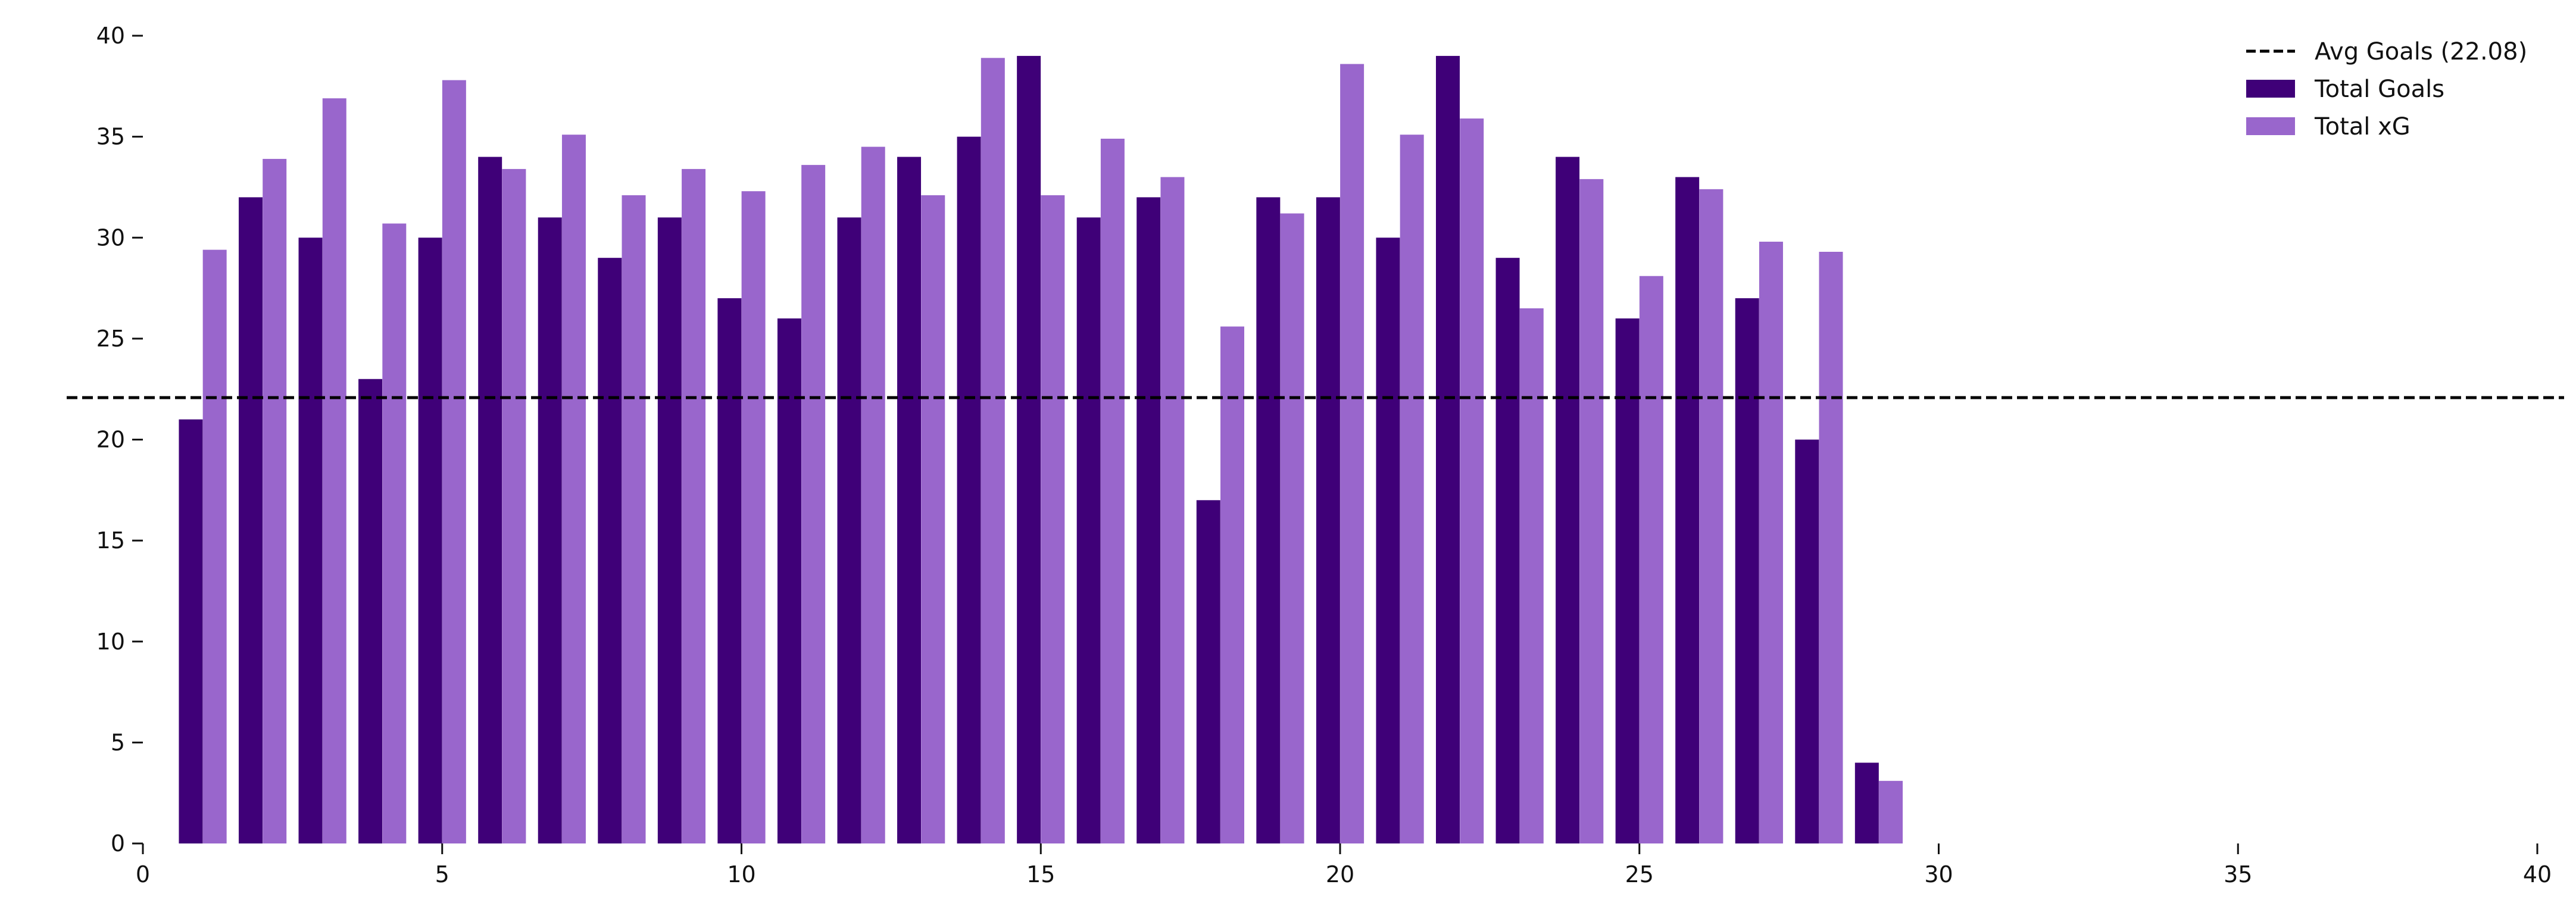 This screenshot has height=903, width=2576. What do you see at coordinates (110, 36) in the screenshot?
I see `y-tick-label: 40` at bounding box center [110, 36].